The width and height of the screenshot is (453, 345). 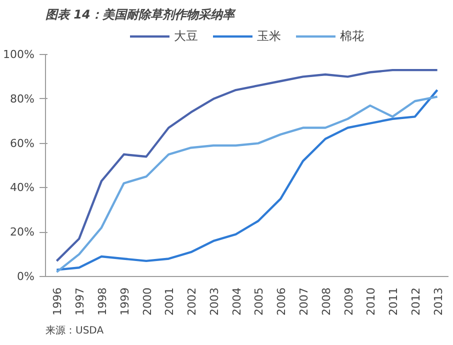 I want to click on x-tick-label: 1999, so click(x=125, y=301).